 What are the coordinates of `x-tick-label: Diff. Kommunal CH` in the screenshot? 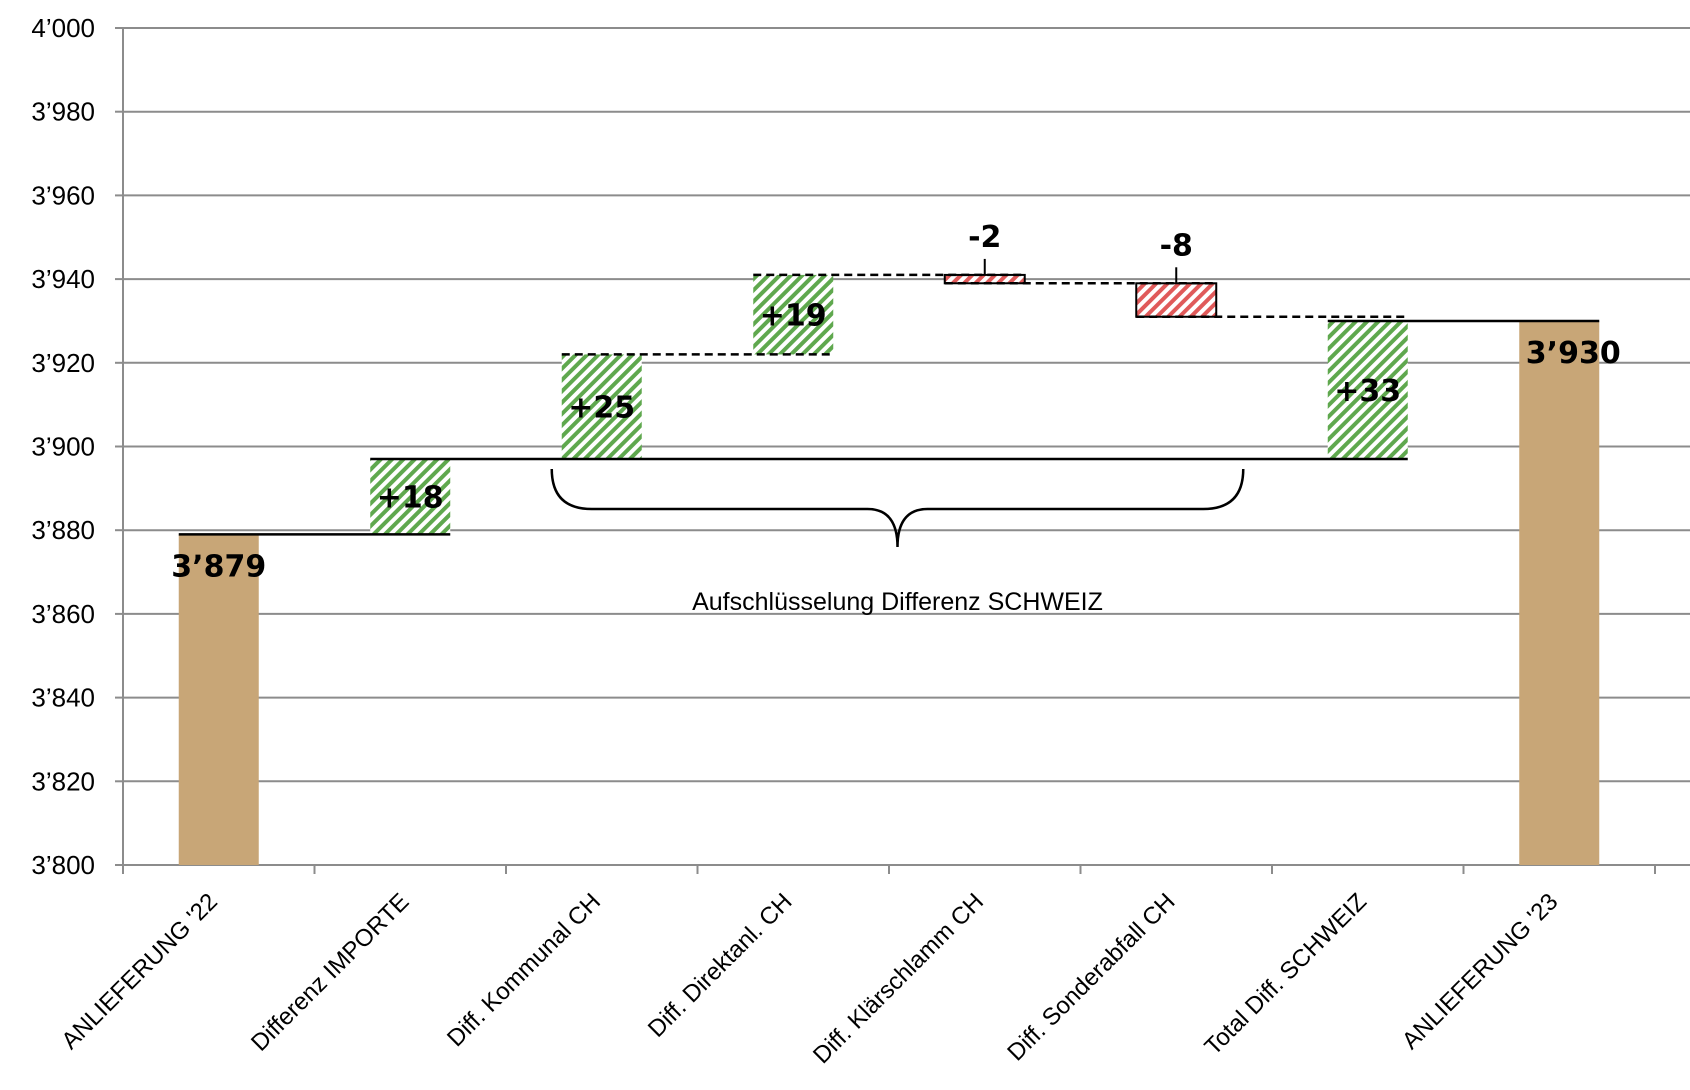 It's located at (524, 970).